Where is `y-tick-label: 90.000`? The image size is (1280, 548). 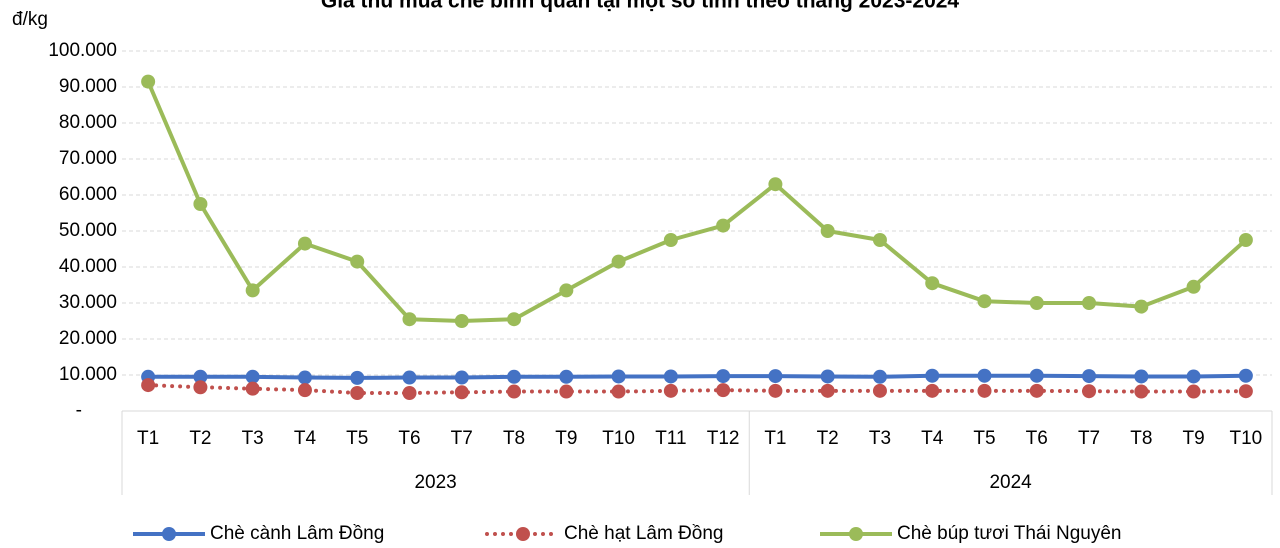 y-tick-label: 90.000 is located at coordinates (88, 86).